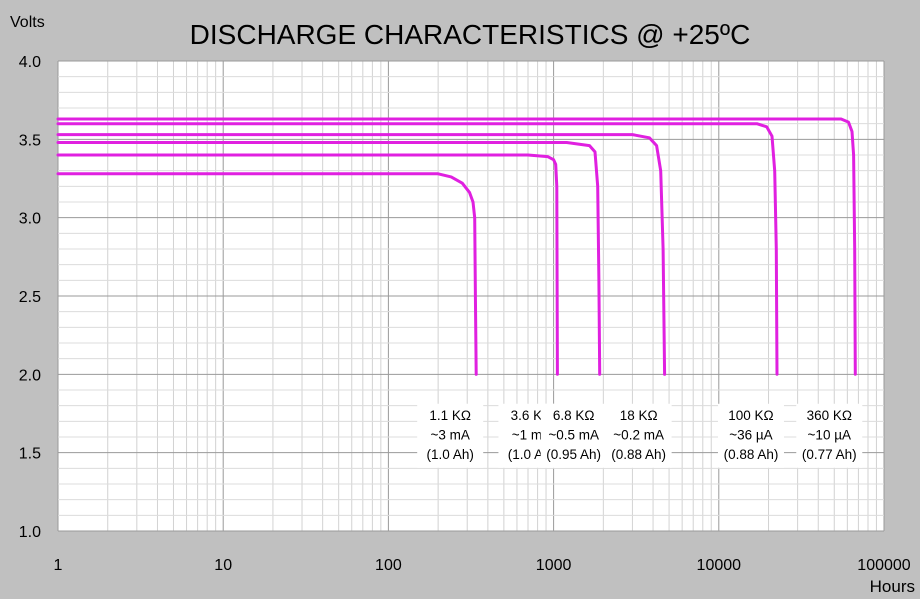  What do you see at coordinates (639, 415) in the screenshot?
I see `annotation-text: 18 KΩ` at bounding box center [639, 415].